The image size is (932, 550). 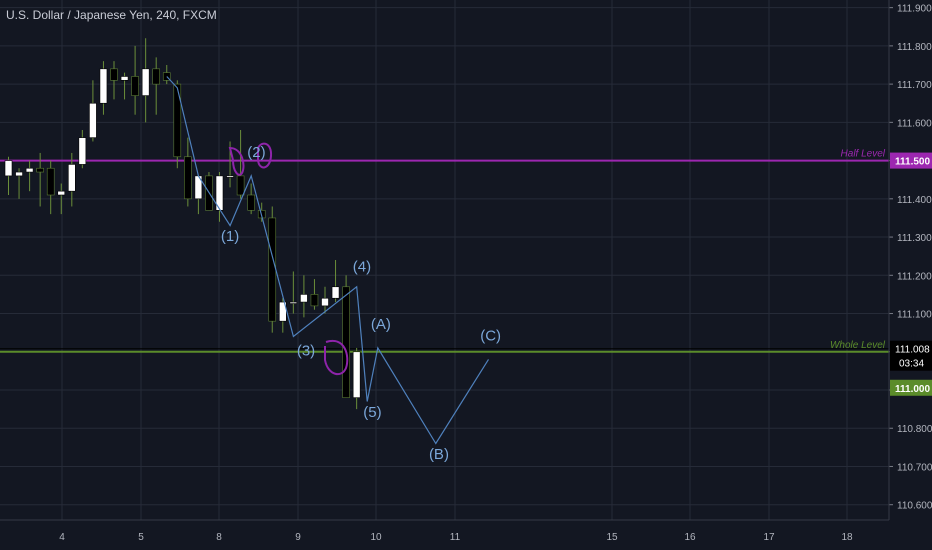 What do you see at coordinates (911, 364) in the screenshot?
I see `bar-countdown: 03:34` at bounding box center [911, 364].